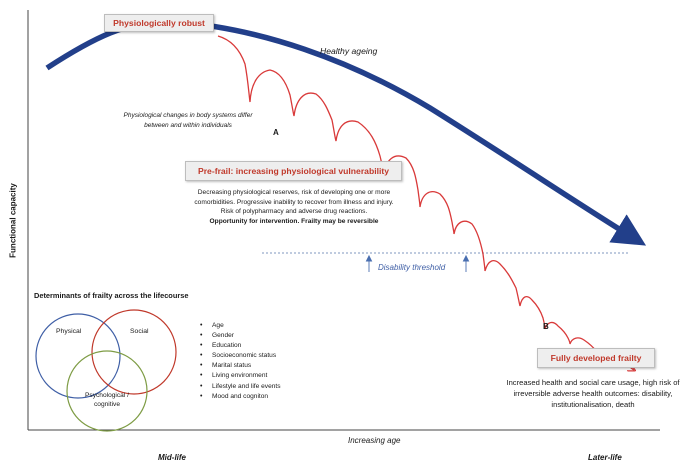  What do you see at coordinates (240, 336) in the screenshot?
I see `list-item: Gender` at bounding box center [240, 336].